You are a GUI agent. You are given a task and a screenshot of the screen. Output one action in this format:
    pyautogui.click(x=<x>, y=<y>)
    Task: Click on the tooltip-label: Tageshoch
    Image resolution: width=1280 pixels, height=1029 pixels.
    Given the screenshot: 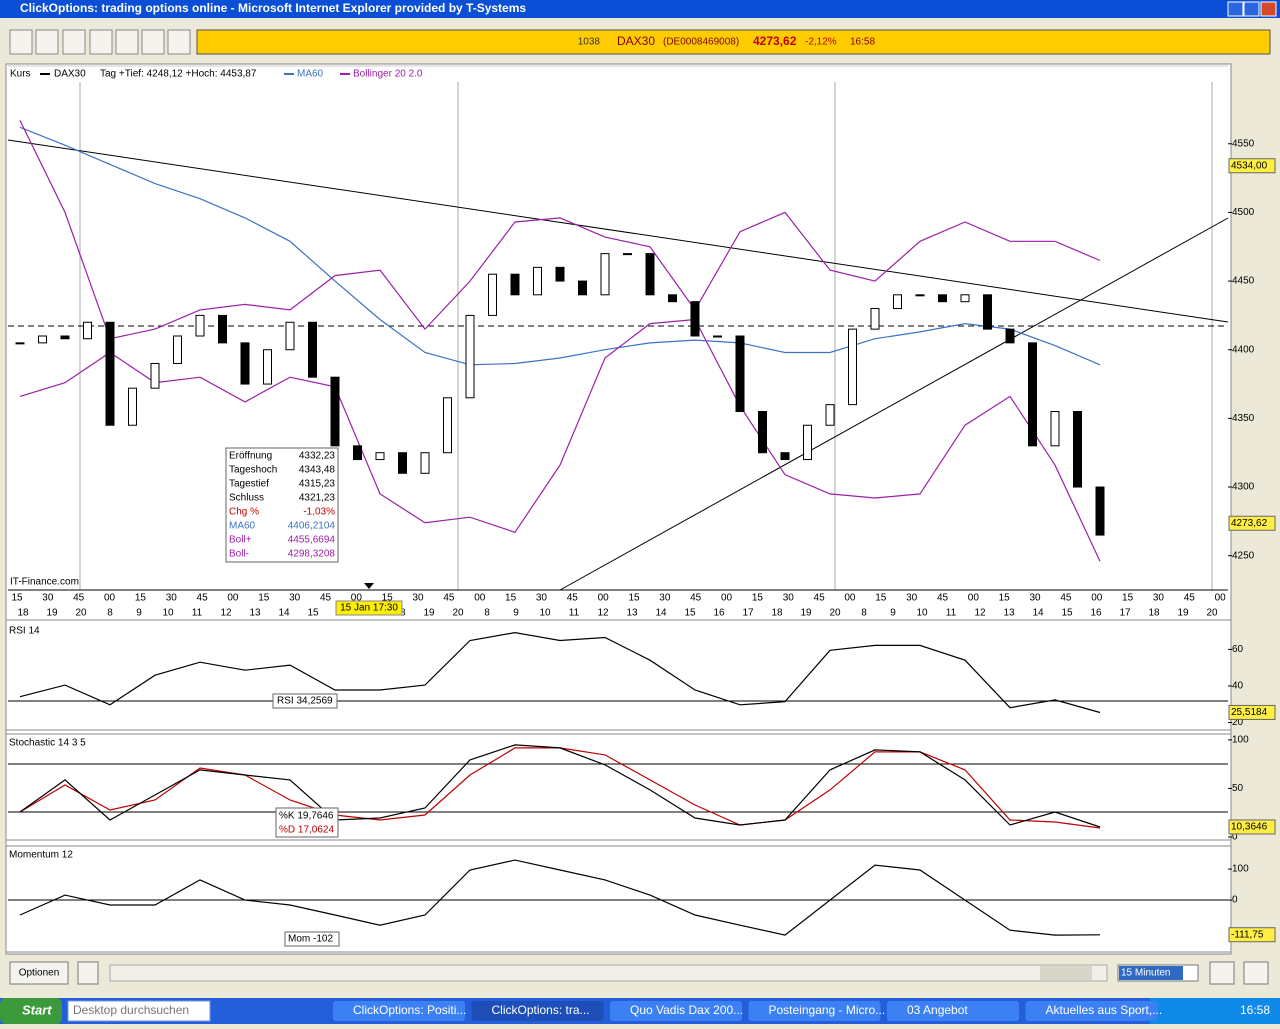 What is the action you would take?
    pyautogui.click(x=253, y=470)
    